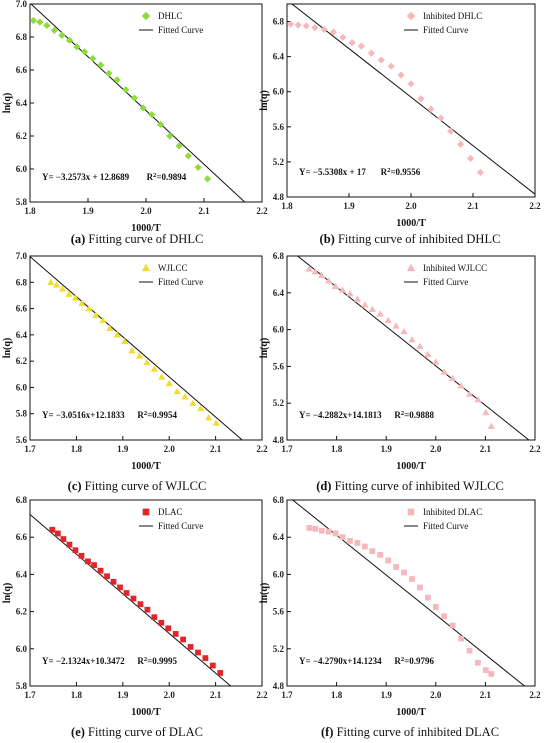 The height and width of the screenshot is (743, 550). What do you see at coordinates (332, 172) in the screenshot?
I see `fit-equation: Y= −5.5308x + 17` at bounding box center [332, 172].